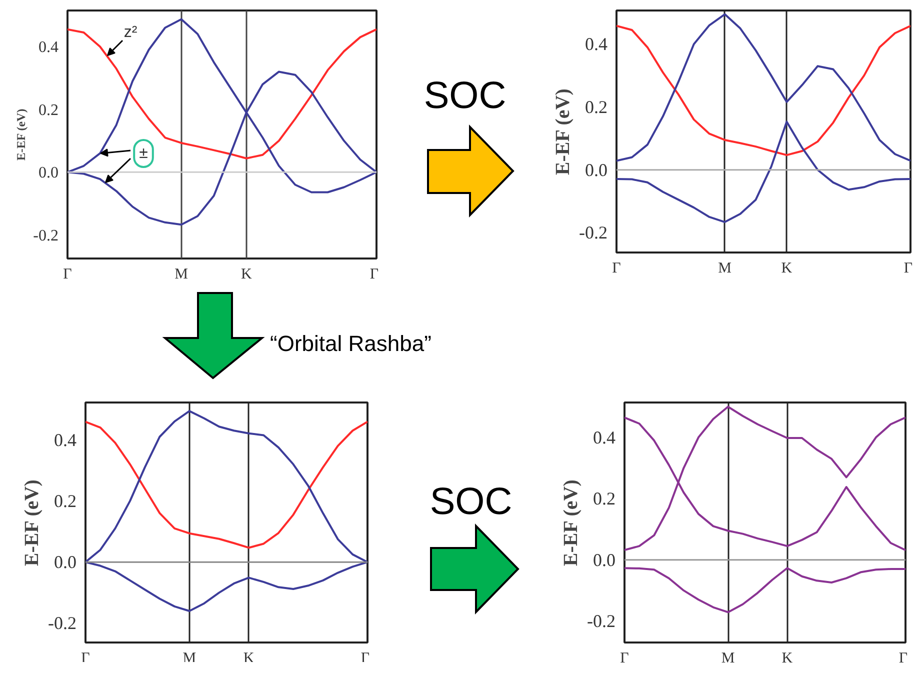 The height and width of the screenshot is (673, 913). What do you see at coordinates (143, 153) in the screenshot?
I see `annotation: ±` at bounding box center [143, 153].